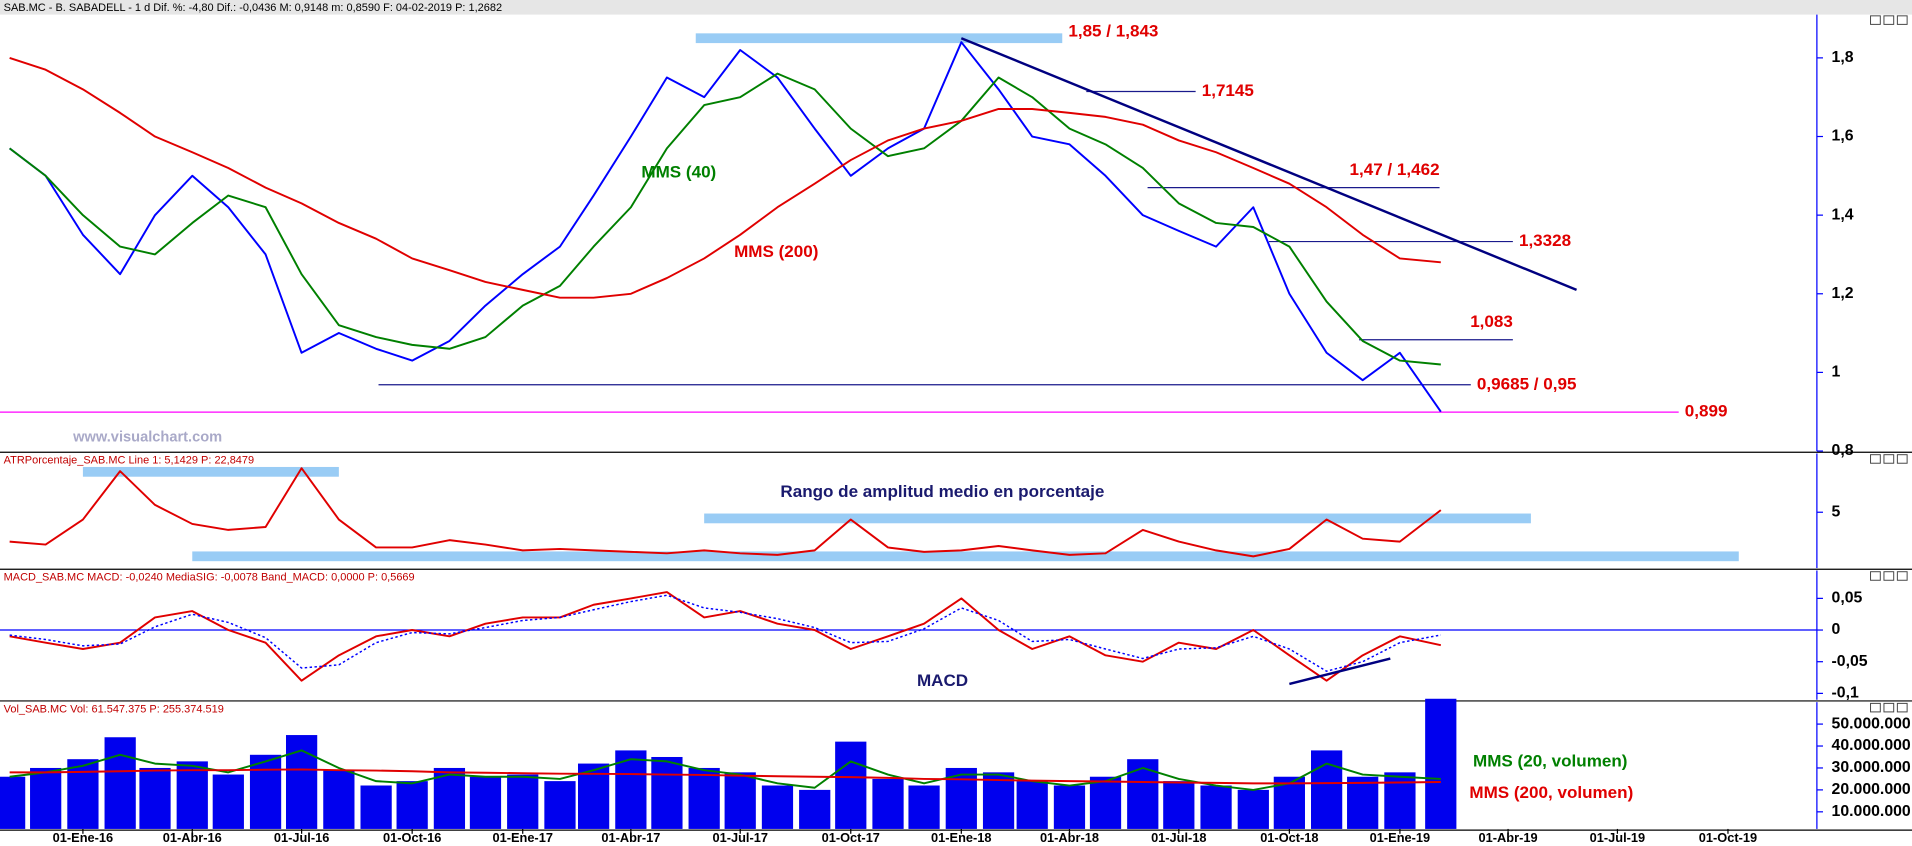 The height and width of the screenshot is (846, 1912). Describe the element at coordinates (1617, 837) in the screenshot. I see `x-tick-label: 01-Jul-19` at that location.